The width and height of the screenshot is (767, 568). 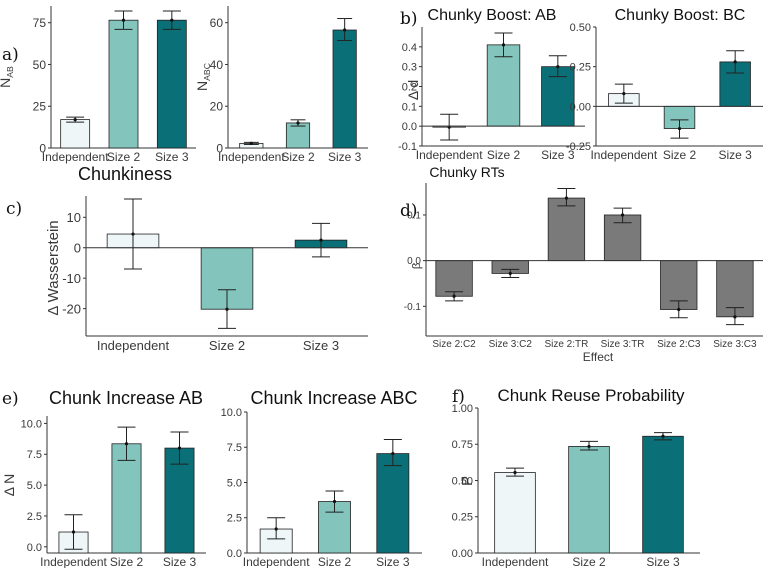 What do you see at coordinates (7, 77) in the screenshot?
I see `y-axis-label: NAB` at bounding box center [7, 77].